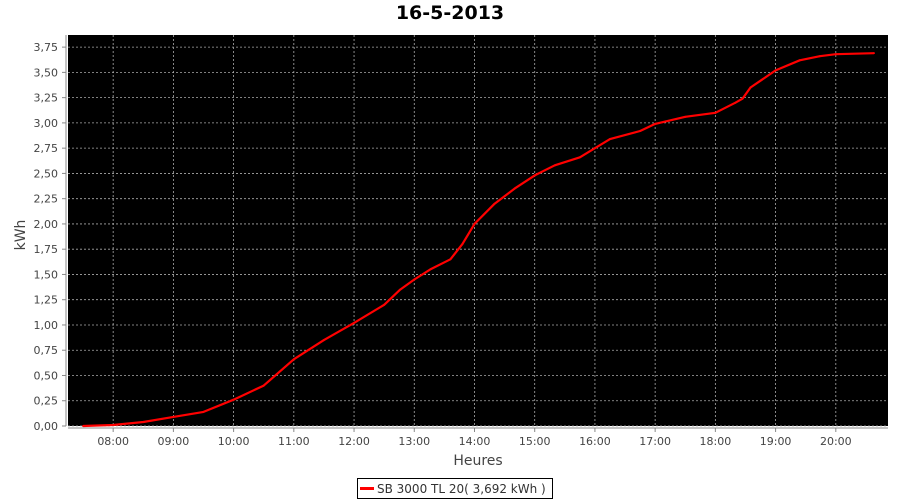 This screenshot has width=900, height=500. Describe the element at coordinates (46, 199) in the screenshot. I see `y-tick-label: 2,25` at that location.